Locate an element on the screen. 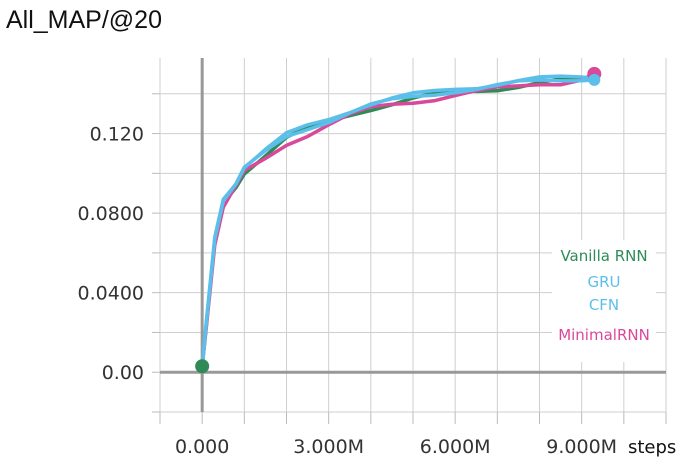 The height and width of the screenshot is (468, 684). x-tick-label: 6.000M is located at coordinates (455, 447).